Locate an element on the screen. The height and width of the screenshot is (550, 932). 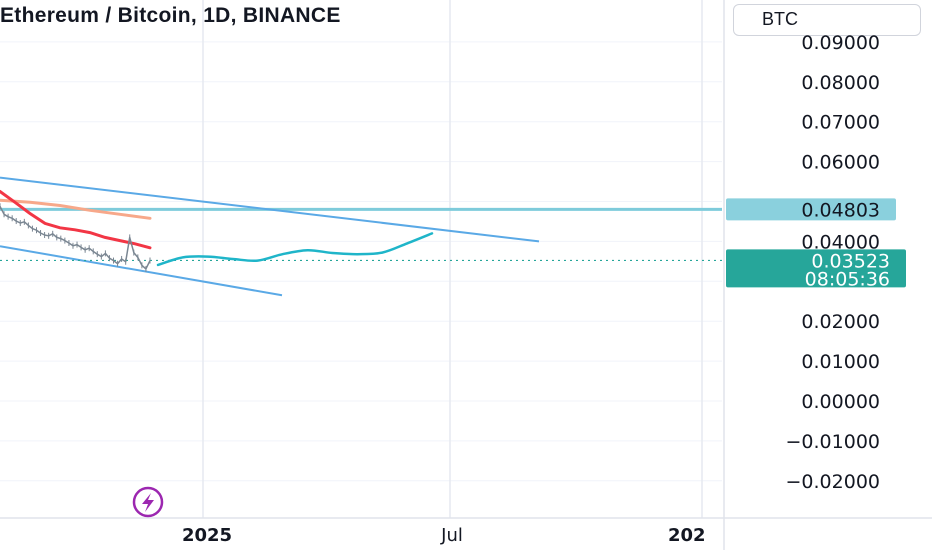
countdown-text: 08:05:36 is located at coordinates (847, 279).